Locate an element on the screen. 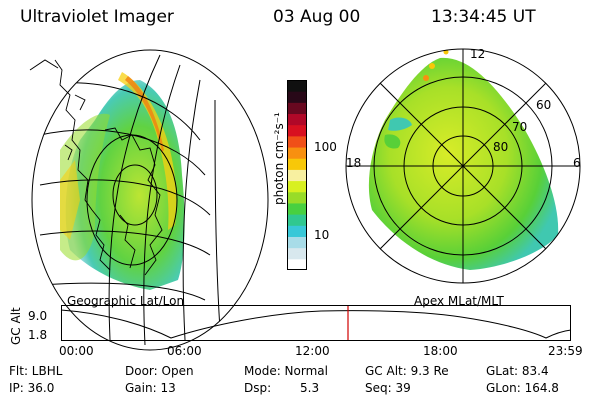 The image size is (600, 400). date-label: 03 Aug 00 is located at coordinates (317, 17).